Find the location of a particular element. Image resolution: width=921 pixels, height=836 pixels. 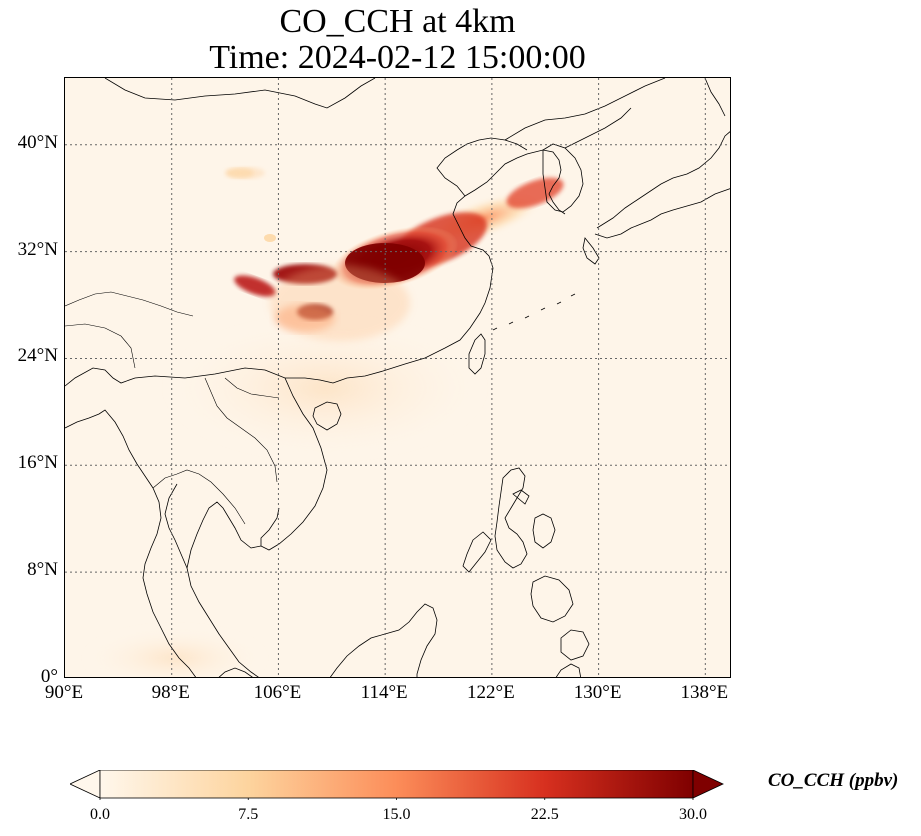

colorbar-max-extend is located at coordinates (708, 784).